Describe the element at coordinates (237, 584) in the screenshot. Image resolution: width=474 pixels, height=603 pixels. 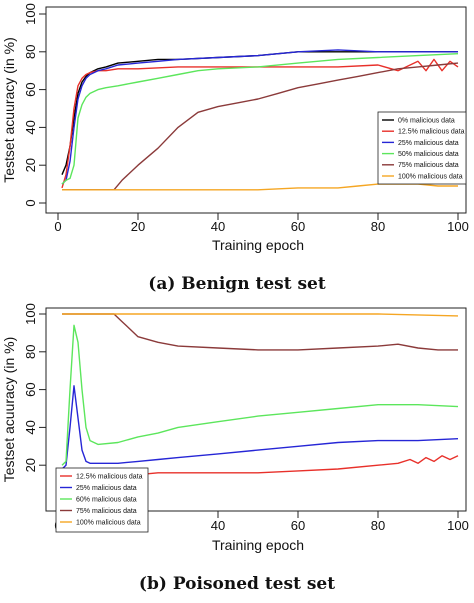
I see `caption-poisoned: (b) Poisoned test set` at that location.